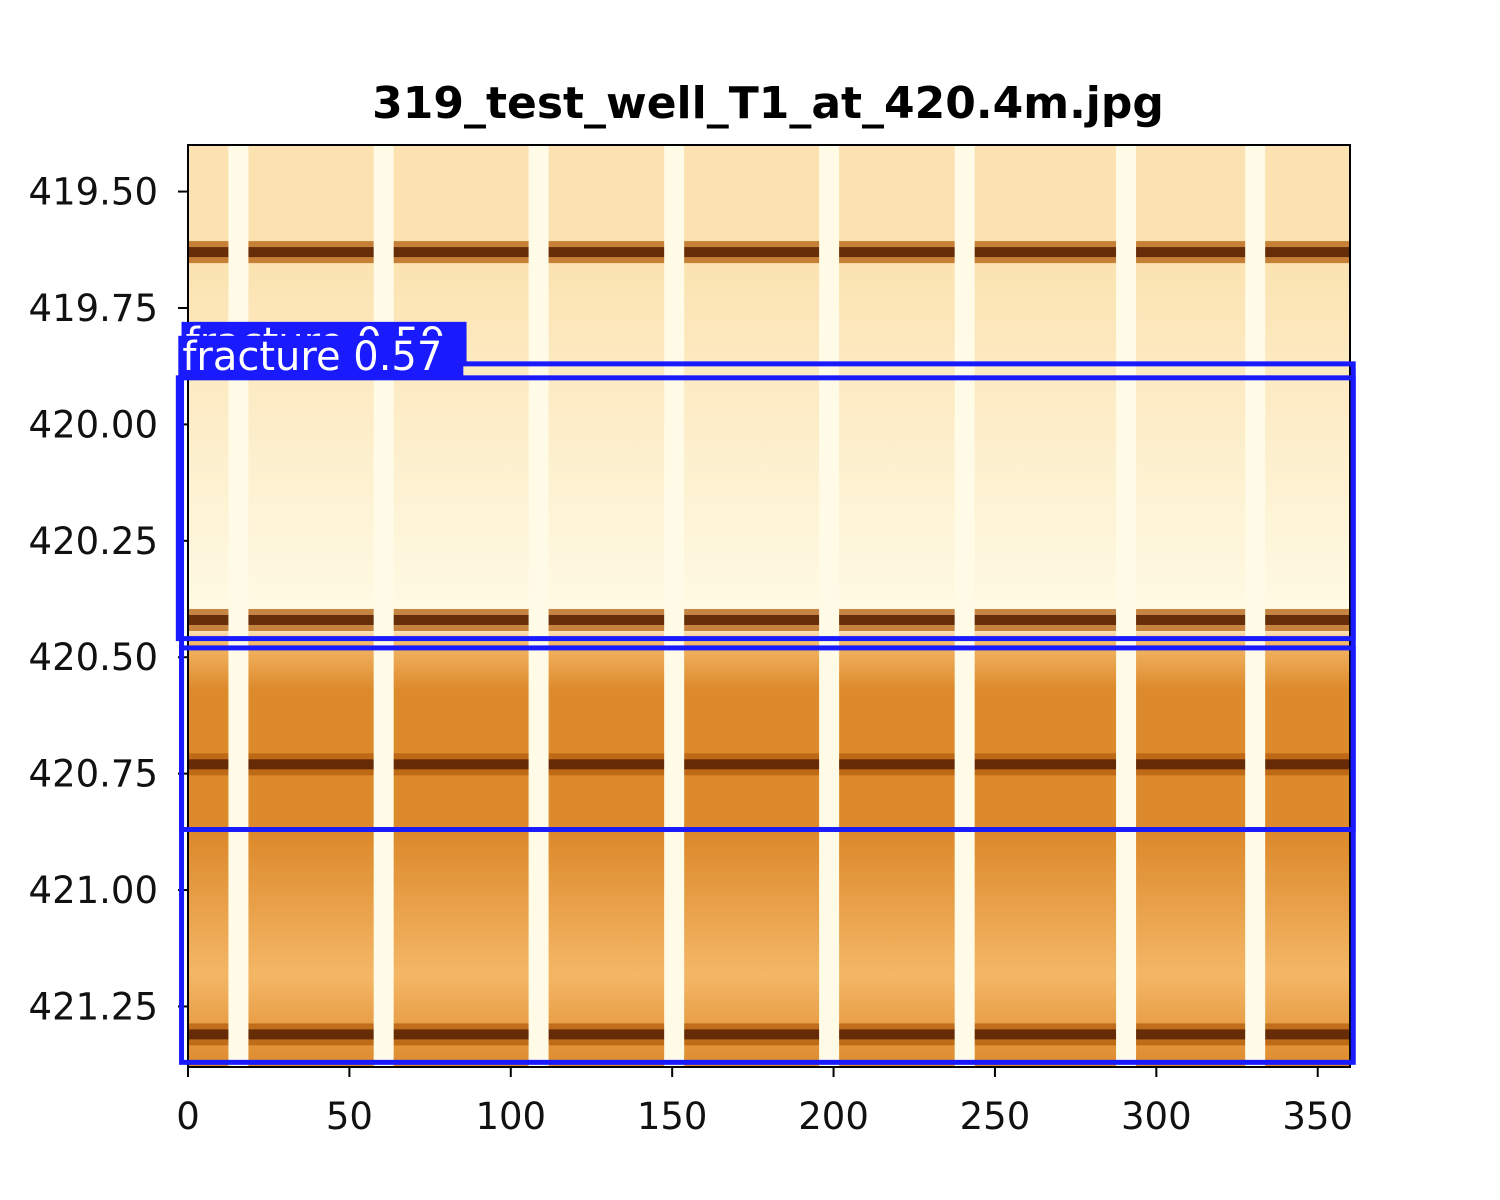 This screenshot has height=1200, width=1500. Describe the element at coordinates (312, 357) in the screenshot. I see `detection-label: fracture 0.57` at that location.